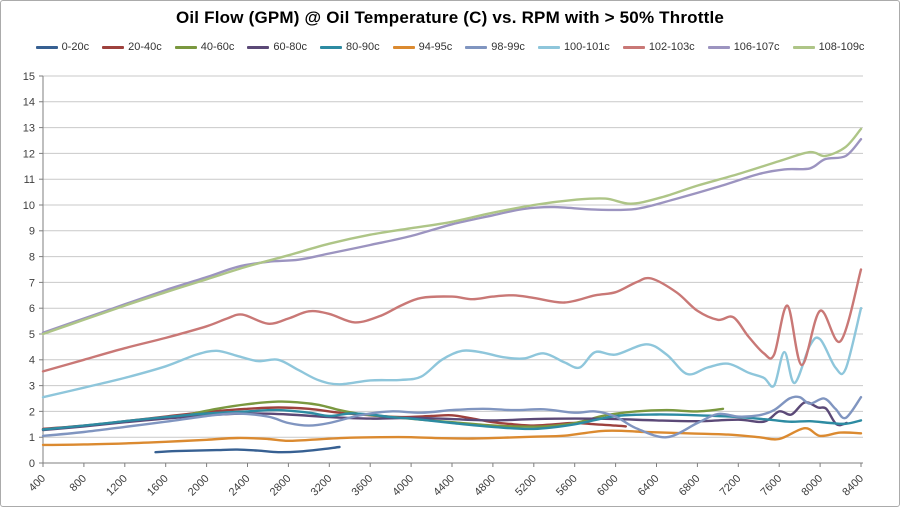 The height and width of the screenshot is (507, 900). What do you see at coordinates (29, 128) in the screenshot?
I see `y-tick-label: 13` at bounding box center [29, 128].